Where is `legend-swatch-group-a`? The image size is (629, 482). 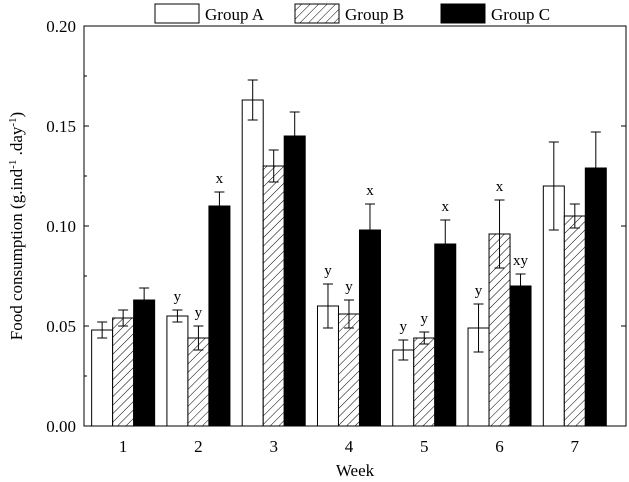 legend-swatch-group-a is located at coordinates (177, 13).